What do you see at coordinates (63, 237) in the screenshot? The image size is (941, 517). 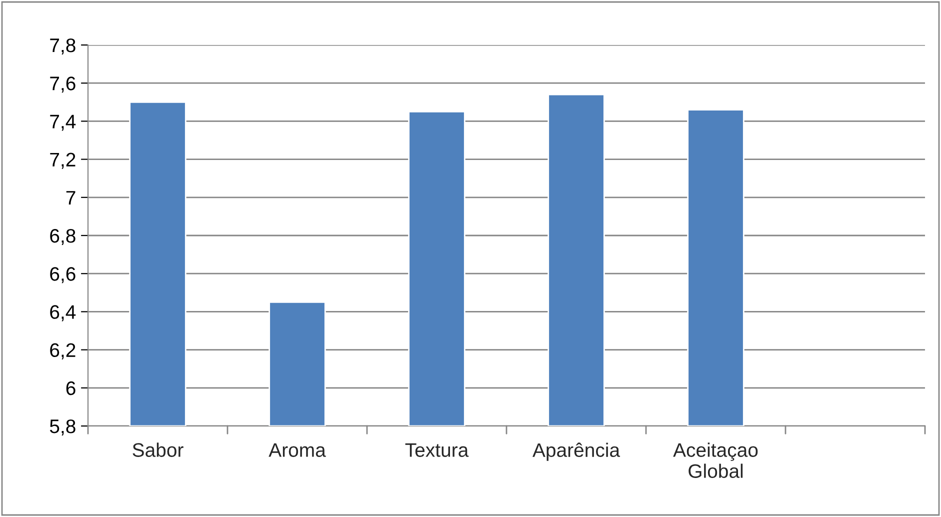 I see `y-tick-label: 6,8` at bounding box center [63, 237].